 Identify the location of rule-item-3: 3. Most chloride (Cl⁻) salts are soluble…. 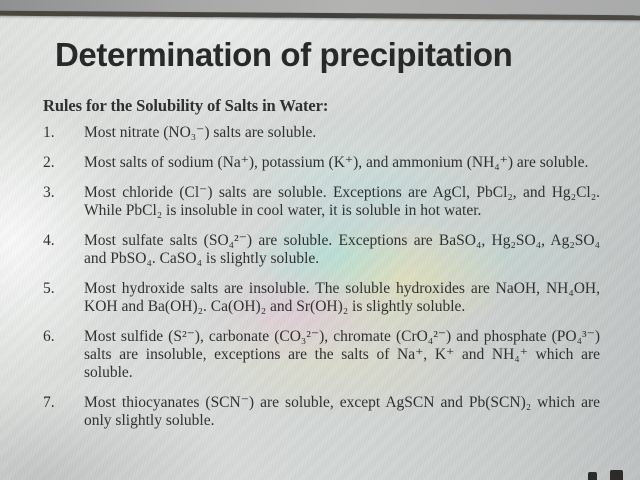
(321, 202).